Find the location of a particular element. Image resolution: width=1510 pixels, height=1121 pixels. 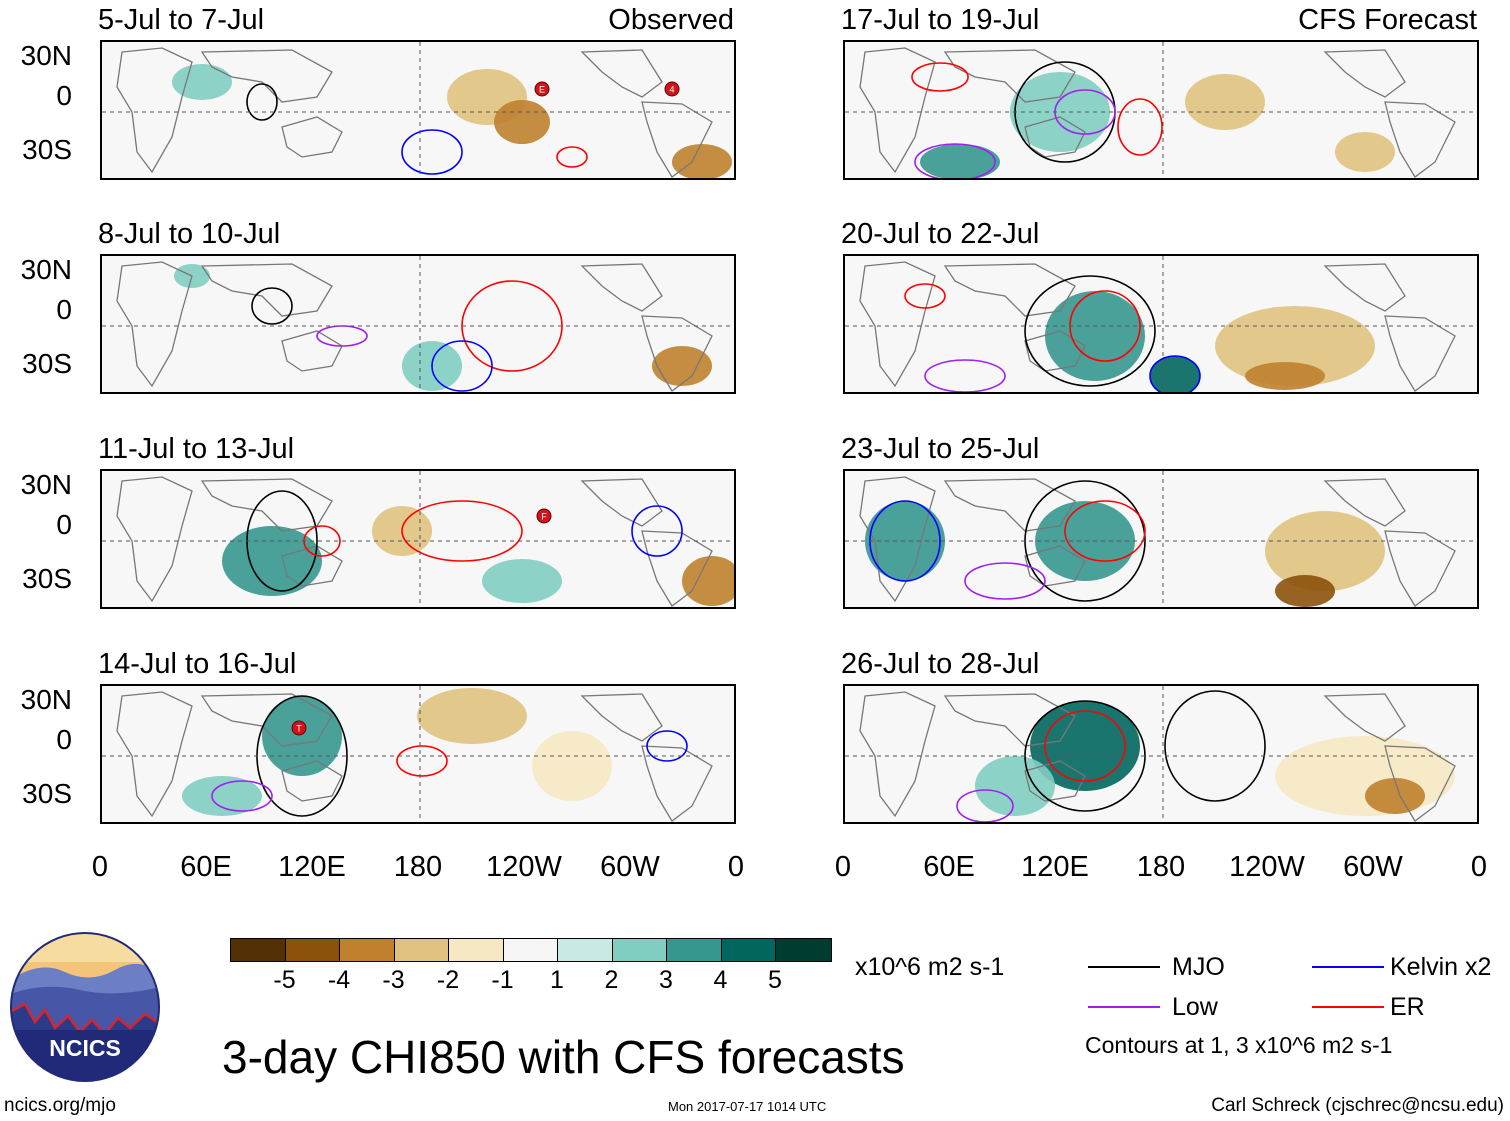

map-canvas: F is located at coordinates (418, 539).